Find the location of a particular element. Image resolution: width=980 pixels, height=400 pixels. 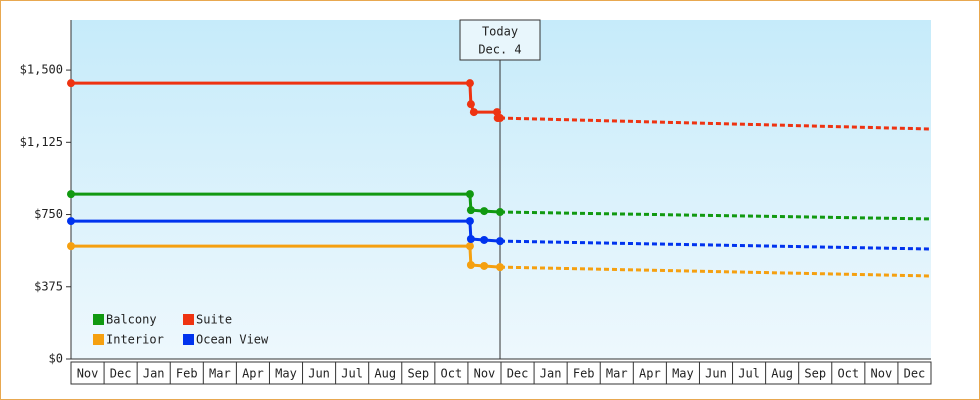

y-tick-label: $1,500 is located at coordinates (41, 70).